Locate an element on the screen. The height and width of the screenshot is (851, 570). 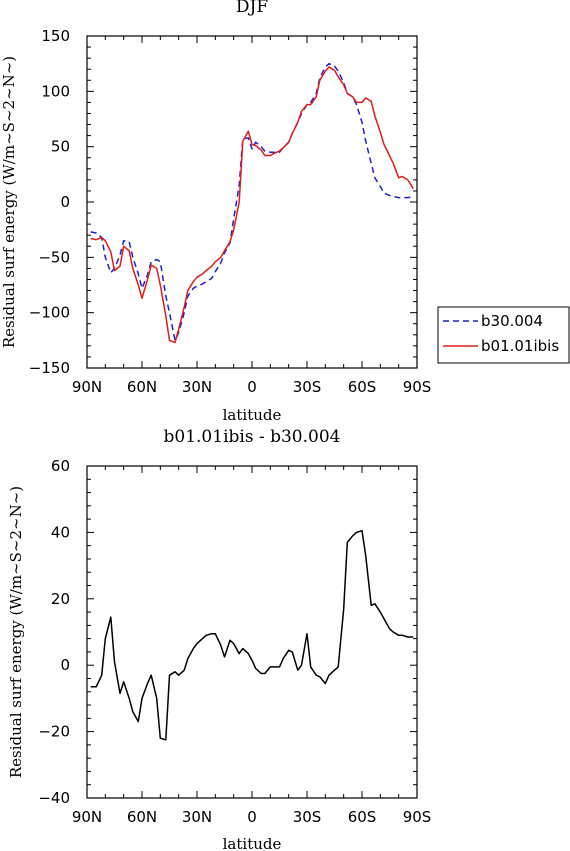
top-y-tick-label: −100 is located at coordinates (49, 313).